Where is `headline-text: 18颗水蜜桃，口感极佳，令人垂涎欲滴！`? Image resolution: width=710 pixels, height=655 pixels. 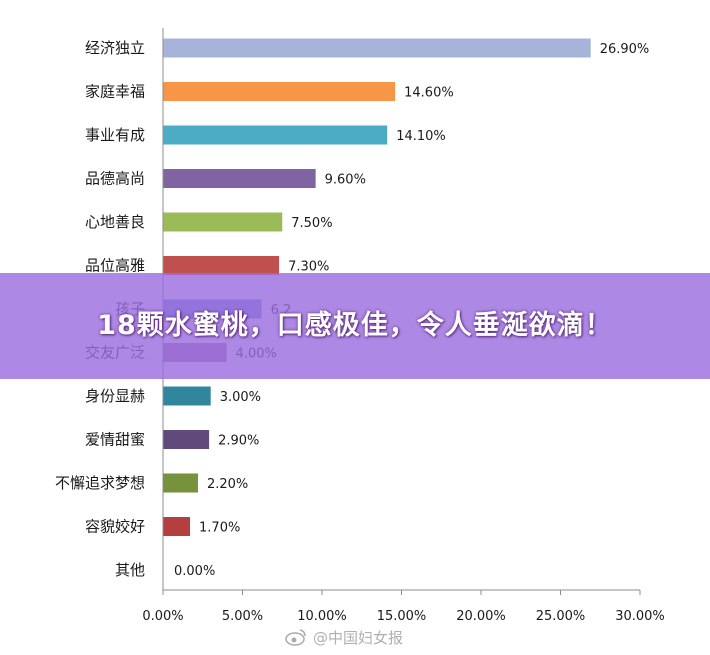 headline-text: 18颗水蜜桃，口感极佳，令人垂涎欲滴！ is located at coordinates (355, 325).